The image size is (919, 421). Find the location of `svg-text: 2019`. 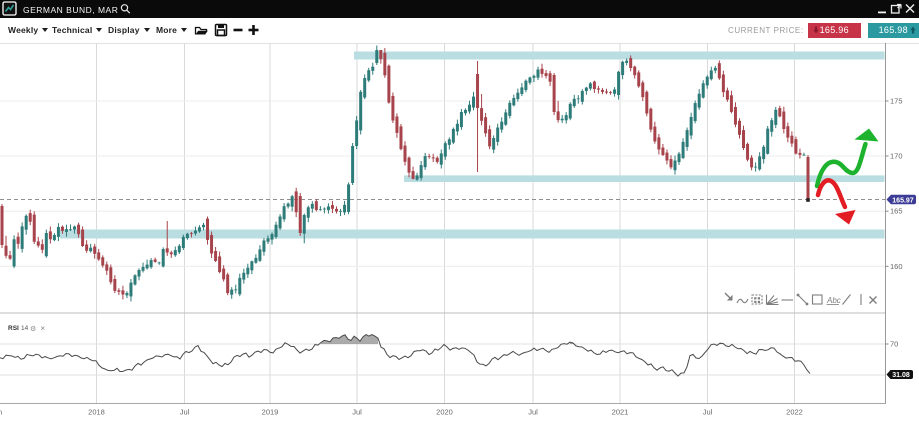

svg-text: 2019 is located at coordinates (270, 412).